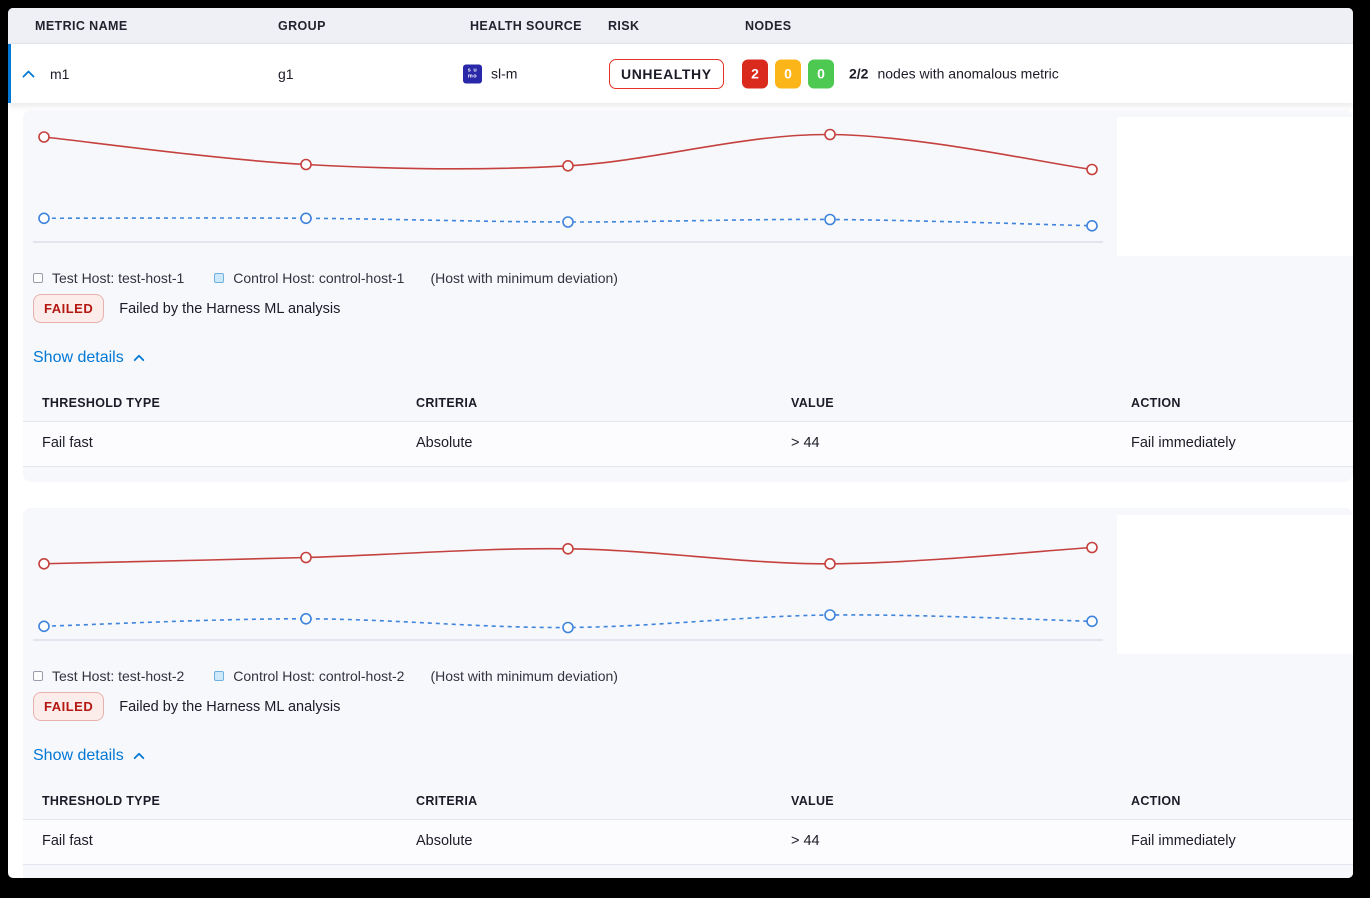 The width and height of the screenshot is (1370, 898). What do you see at coordinates (526, 26) in the screenshot?
I see `column-health-source: HEALTH SOURCE` at bounding box center [526, 26].